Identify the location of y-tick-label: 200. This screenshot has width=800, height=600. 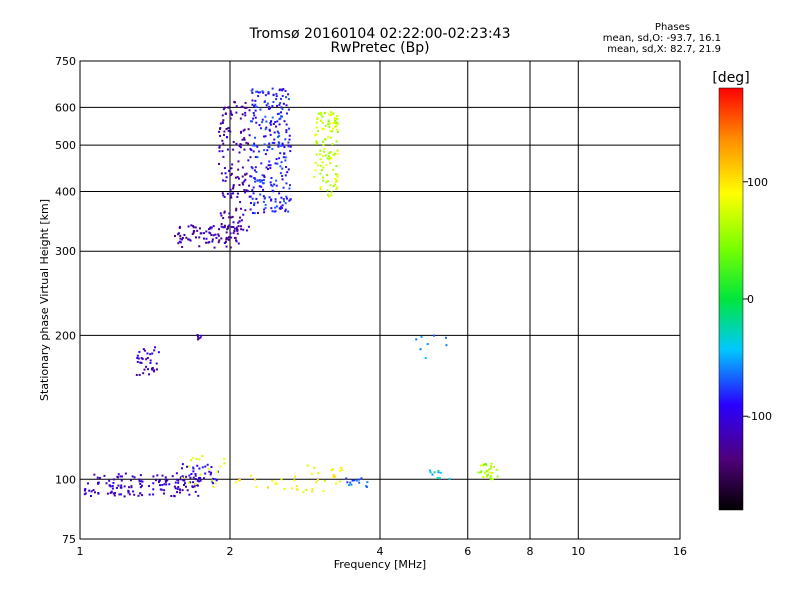
(65, 335).